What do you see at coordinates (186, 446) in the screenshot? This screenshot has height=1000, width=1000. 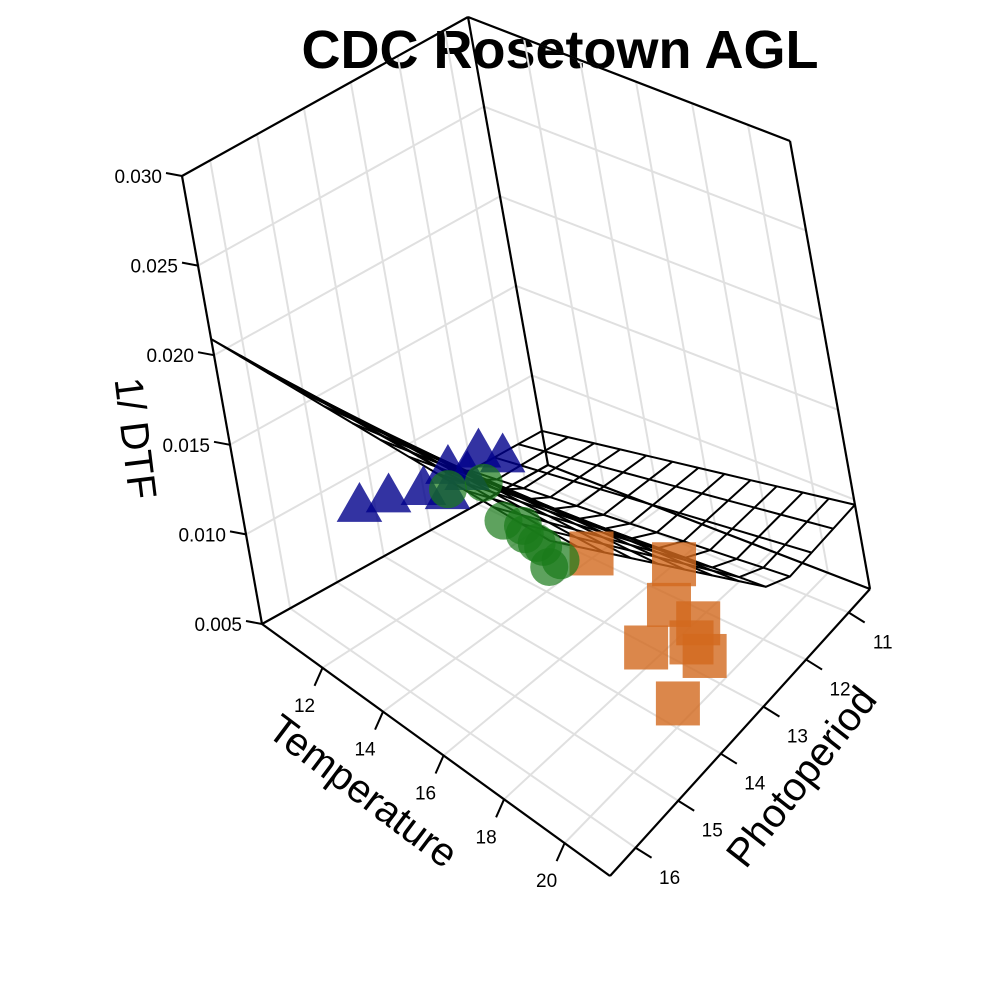 I see `z-tick-label: 0.015` at bounding box center [186, 446].